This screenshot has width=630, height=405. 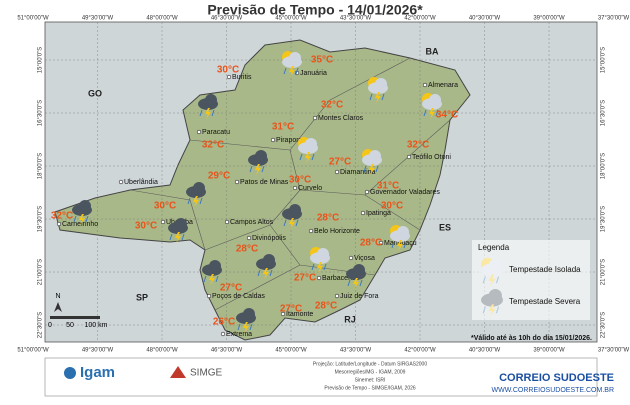 What do you see at coordinates (41, 272) in the screenshot?
I see `lat-label: 21°00'0"S` at bounding box center [41, 272].